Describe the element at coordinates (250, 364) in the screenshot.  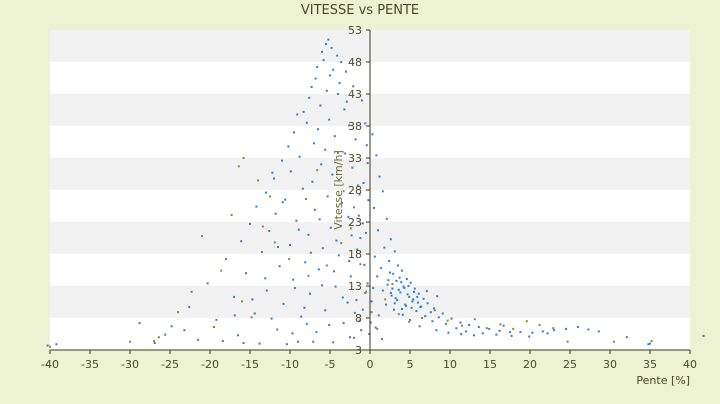
I see `x-tick-label: -15` at that location.